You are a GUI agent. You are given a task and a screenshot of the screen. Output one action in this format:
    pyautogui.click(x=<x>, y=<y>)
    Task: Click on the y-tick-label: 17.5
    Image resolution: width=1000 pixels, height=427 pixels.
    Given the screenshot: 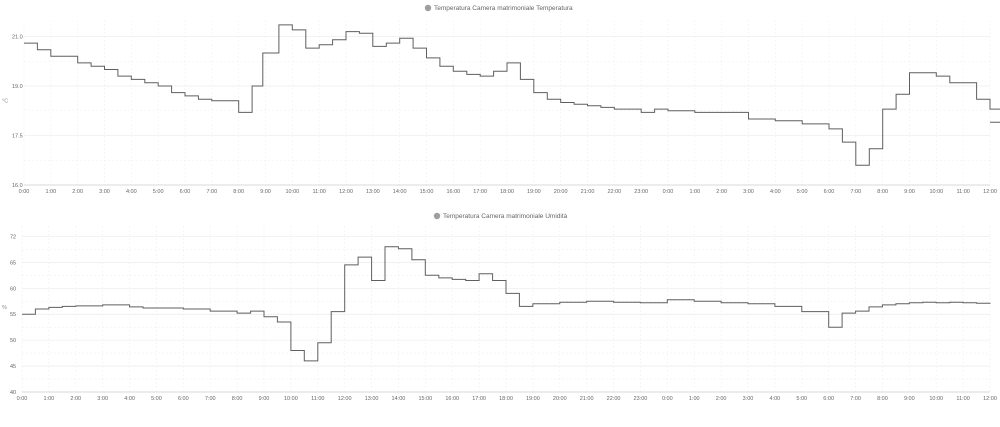 What is the action you would take?
    pyautogui.click(x=17, y=137)
    